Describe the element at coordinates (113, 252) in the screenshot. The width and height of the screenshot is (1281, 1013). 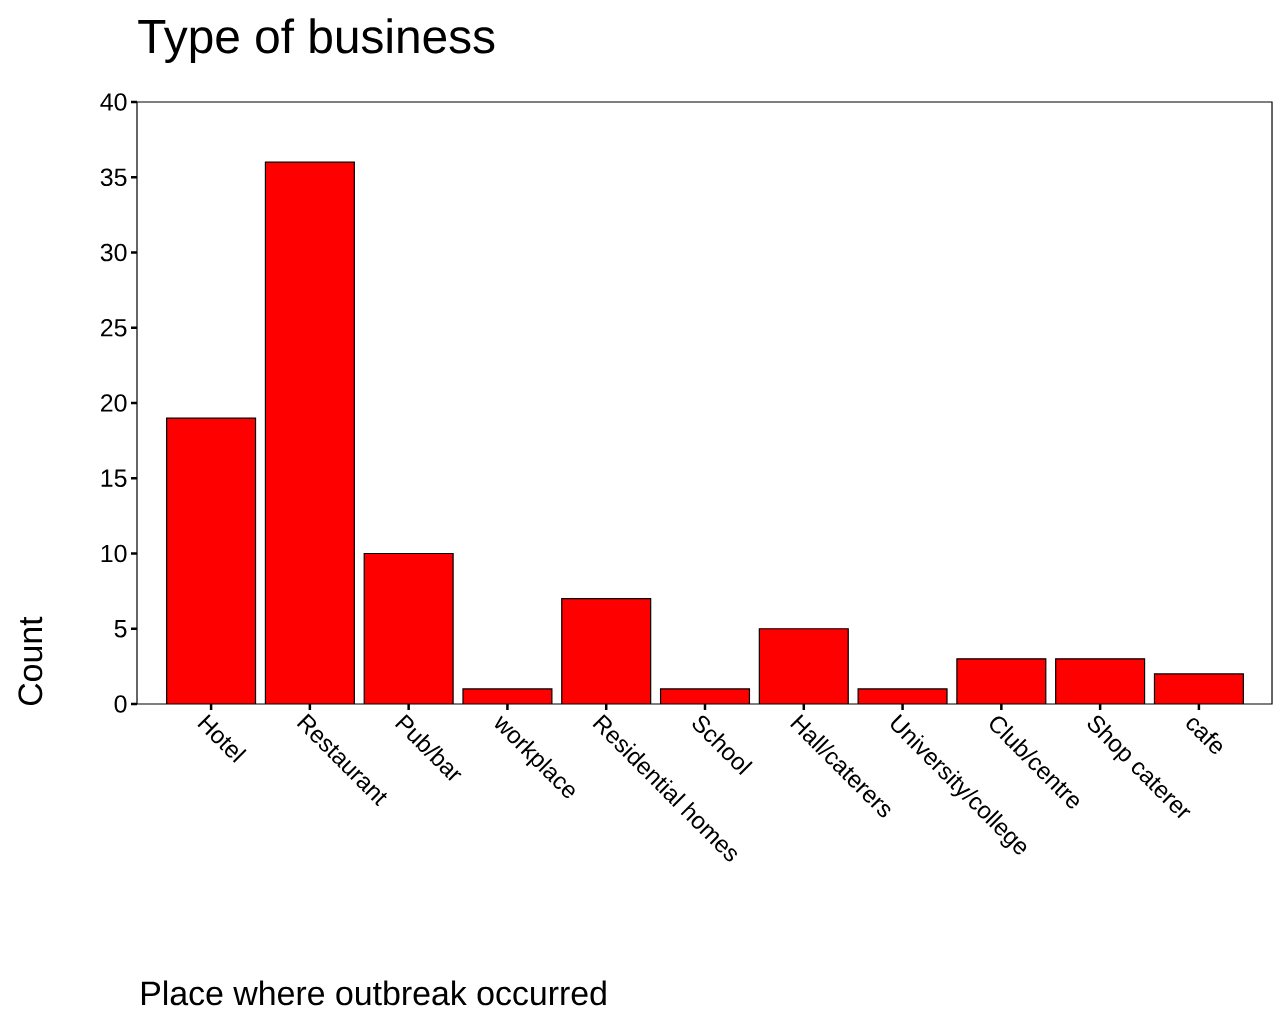
I see `y-tick-label: 30` at that location.